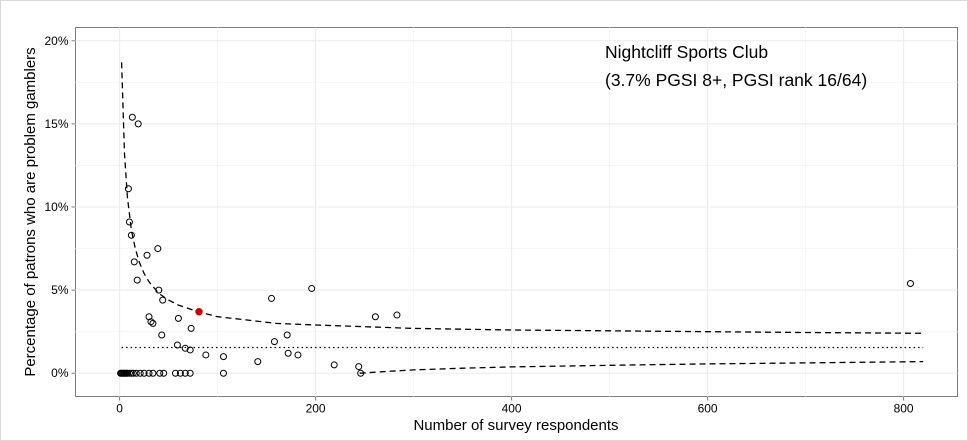  What do you see at coordinates (512, 409) in the screenshot?
I see `x-tick-label: 400` at bounding box center [512, 409].